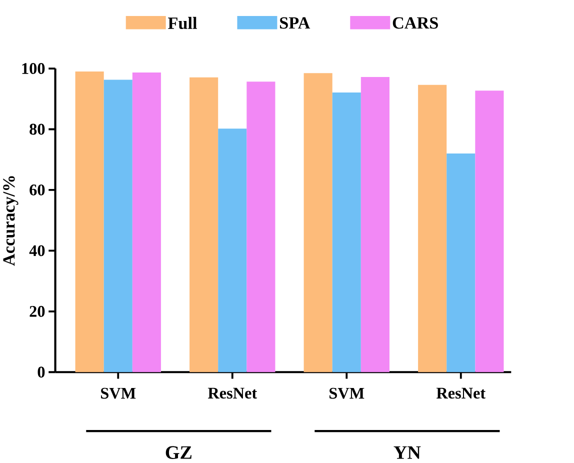 The width and height of the screenshot is (574, 463). What do you see at coordinates (37, 250) in the screenshot?
I see `y-tick-label: 40` at bounding box center [37, 250].